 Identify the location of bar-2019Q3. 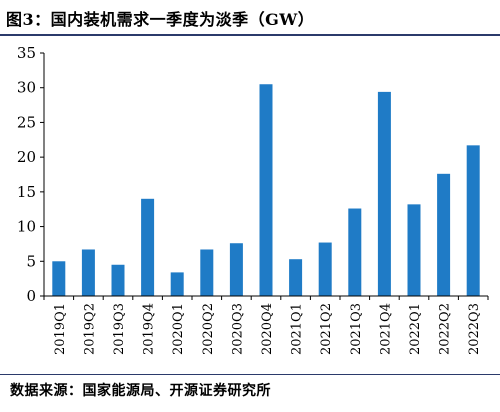
(118, 280).